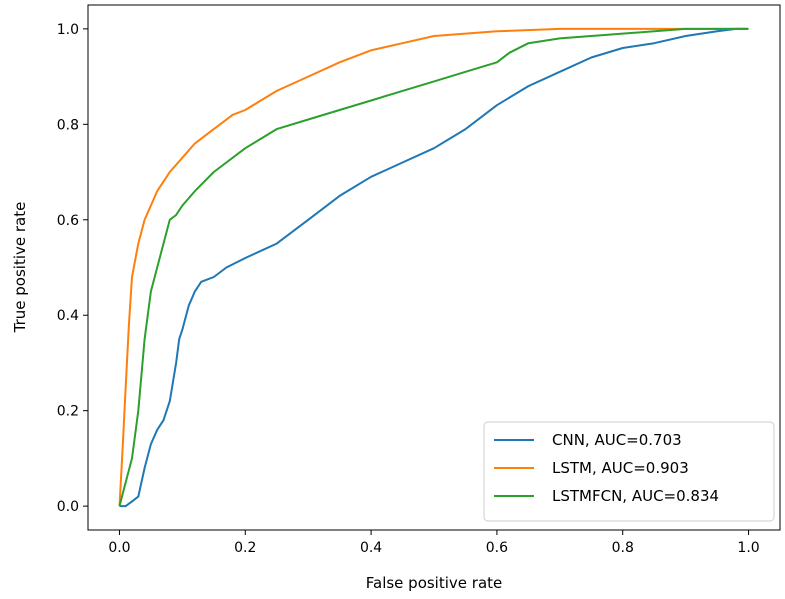 The image size is (785, 599). Describe the element at coordinates (68, 125) in the screenshot. I see `y-tick-label-4: 0.8` at that location.